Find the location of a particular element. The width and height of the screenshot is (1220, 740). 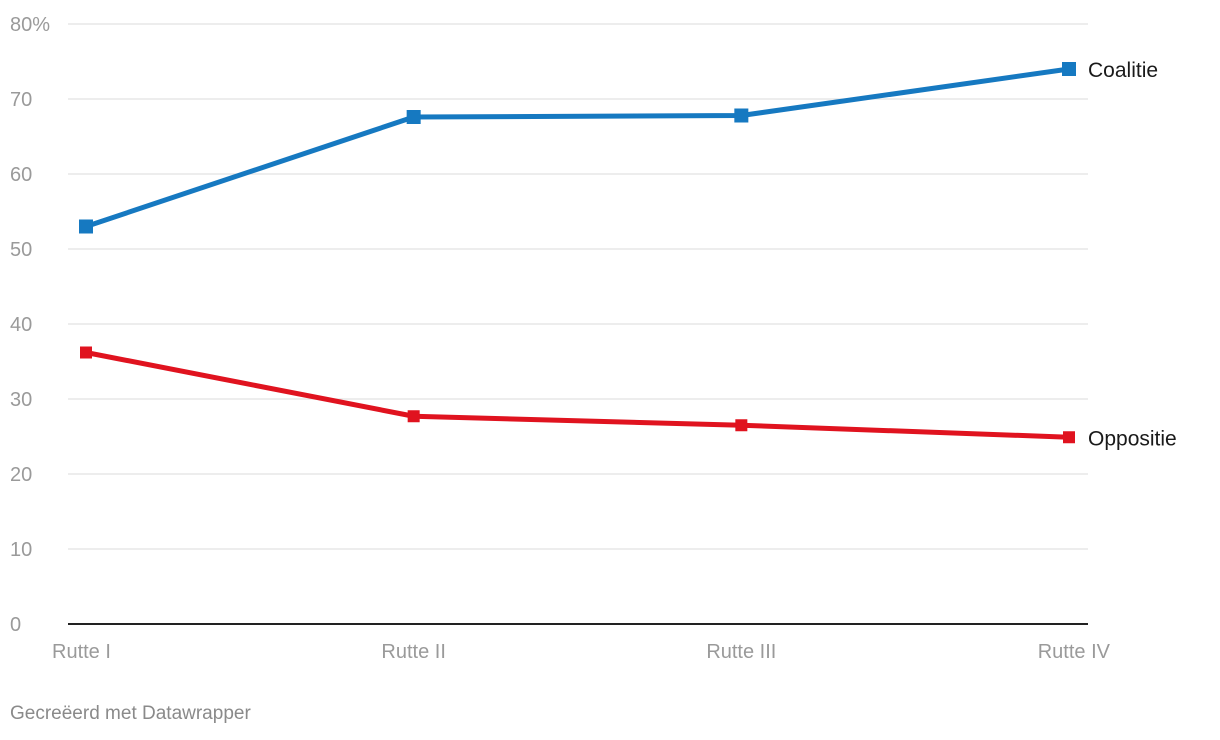

x-tick-label: Rutte II is located at coordinates (413, 652).